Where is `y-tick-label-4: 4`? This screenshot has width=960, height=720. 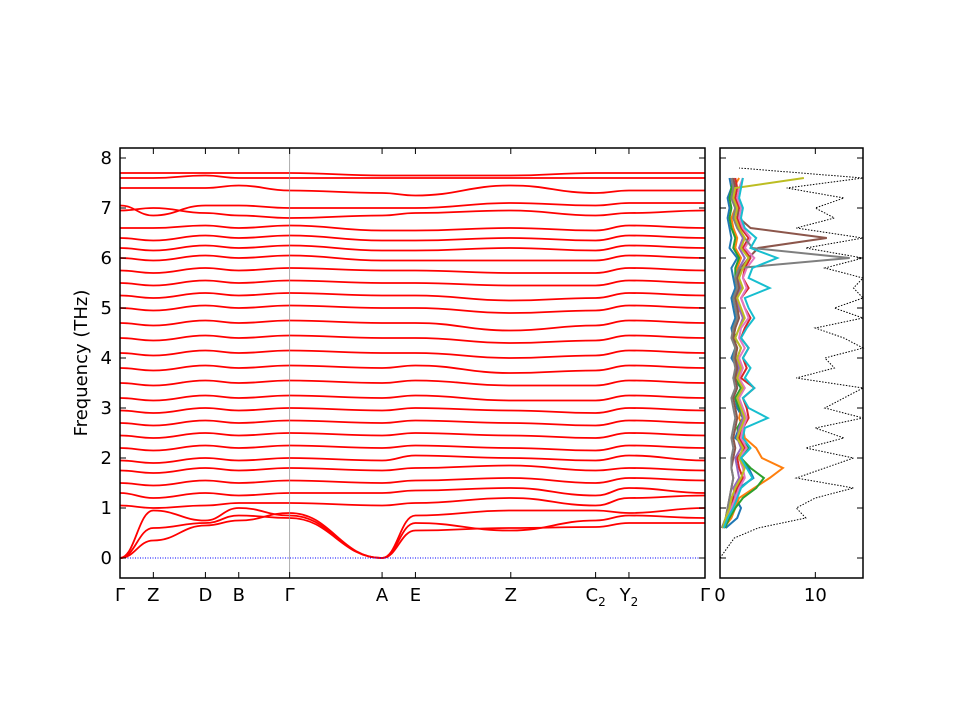
y-tick-label-4: 4 is located at coordinates (106, 358).